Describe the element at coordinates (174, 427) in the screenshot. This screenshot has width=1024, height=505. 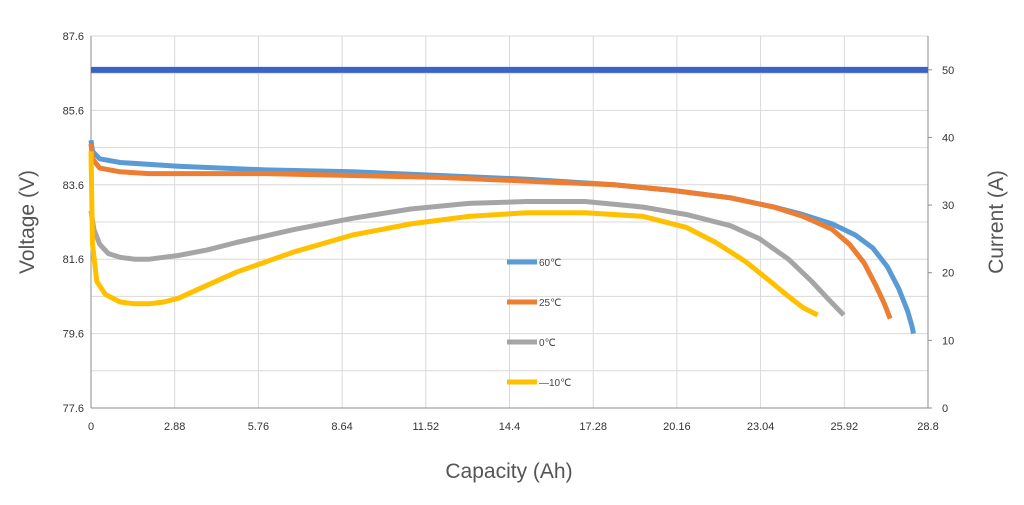
I see `x-tick-label: 2.88` at that location.